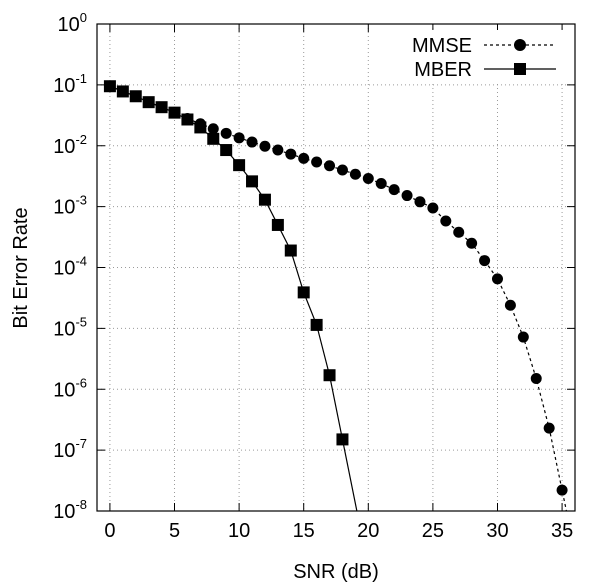  What do you see at coordinates (81, 382) in the screenshot?
I see `y-tick-exponent: -6` at bounding box center [81, 382].